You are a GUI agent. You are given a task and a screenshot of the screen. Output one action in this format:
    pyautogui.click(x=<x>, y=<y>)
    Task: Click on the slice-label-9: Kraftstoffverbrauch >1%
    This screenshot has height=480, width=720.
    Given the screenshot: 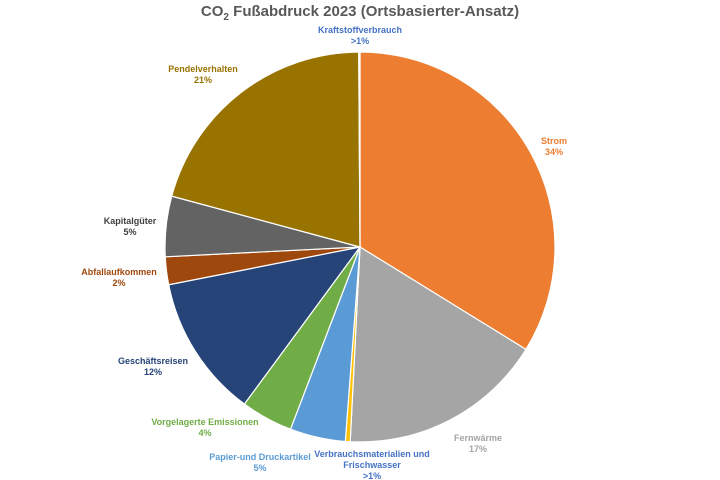 What is the action you would take?
    pyautogui.click(x=360, y=35)
    